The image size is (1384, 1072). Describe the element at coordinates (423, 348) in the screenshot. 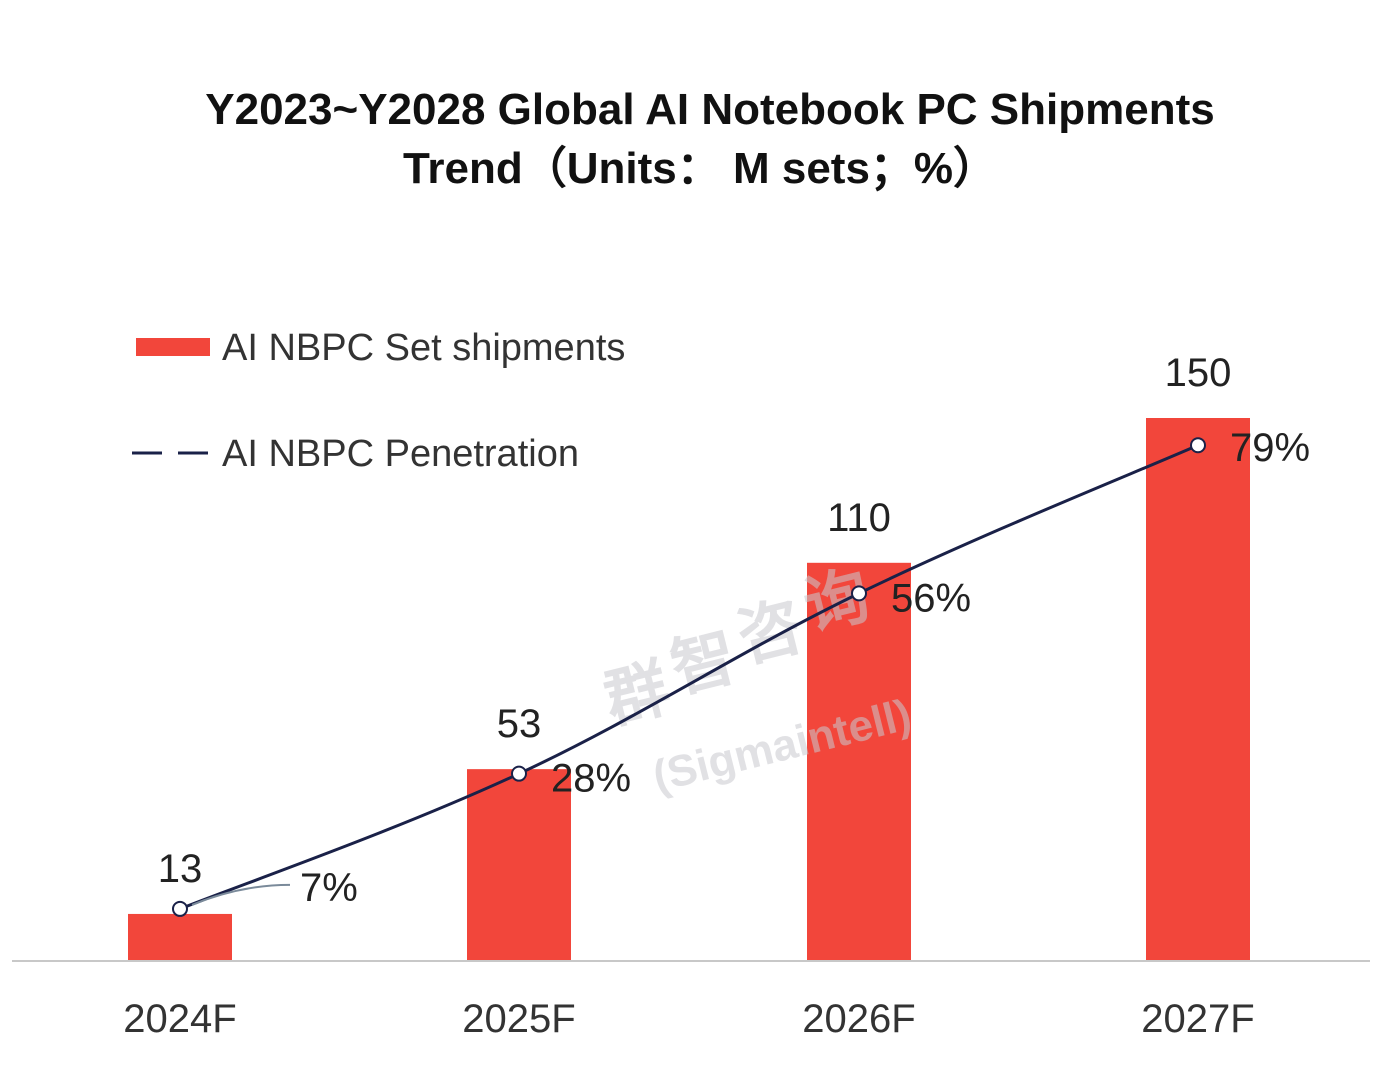

I see `legend-bar-label: AI NBPC Set shipments` at that location.